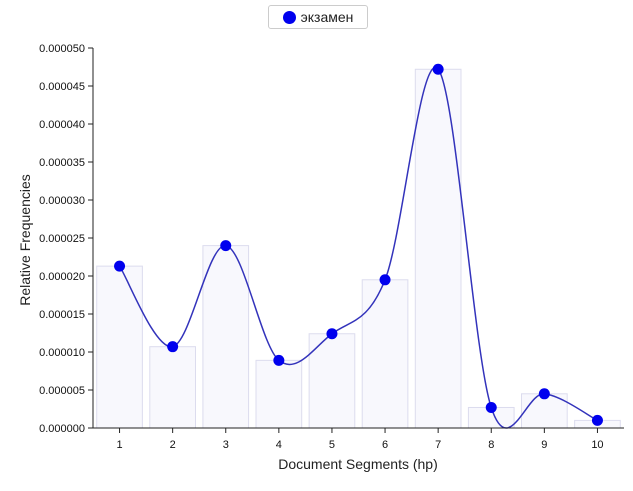 This screenshot has width=633, height=491. What do you see at coordinates (385, 445) in the screenshot?
I see `x-tick-label: 6` at bounding box center [385, 445].